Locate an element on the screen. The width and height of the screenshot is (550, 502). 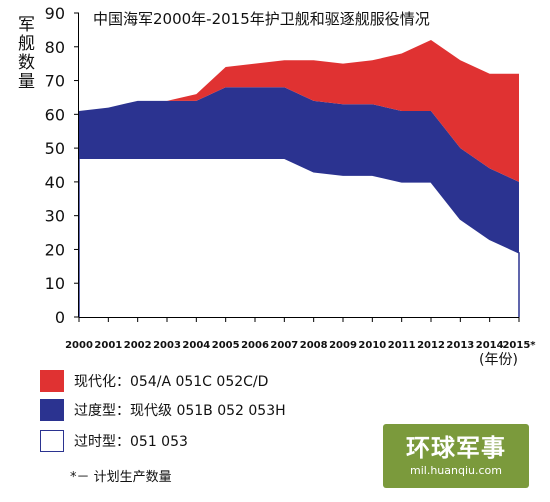
legend-label-modern: 现代化：054/A 051C 052C/D is located at coordinates (171, 382).